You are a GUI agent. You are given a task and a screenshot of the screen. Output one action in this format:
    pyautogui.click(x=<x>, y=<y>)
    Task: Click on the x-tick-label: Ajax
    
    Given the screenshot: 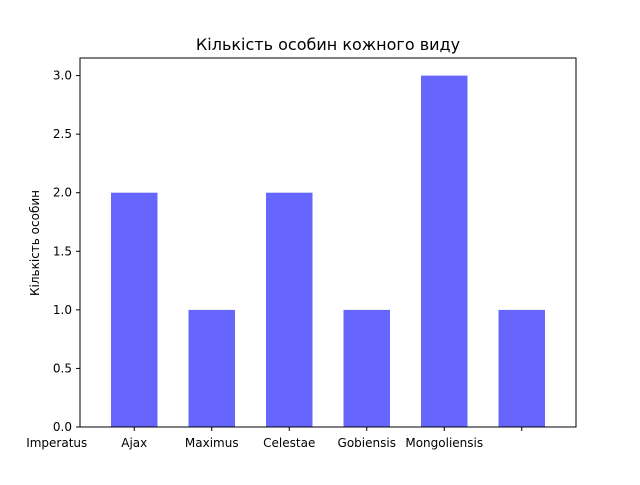 What is the action you would take?
    pyautogui.click(x=134, y=443)
    